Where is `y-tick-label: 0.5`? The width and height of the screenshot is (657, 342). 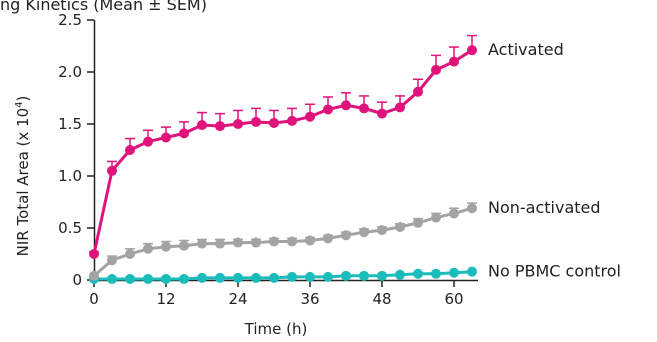
y-tick-label: 0.5 is located at coordinates (70, 228).